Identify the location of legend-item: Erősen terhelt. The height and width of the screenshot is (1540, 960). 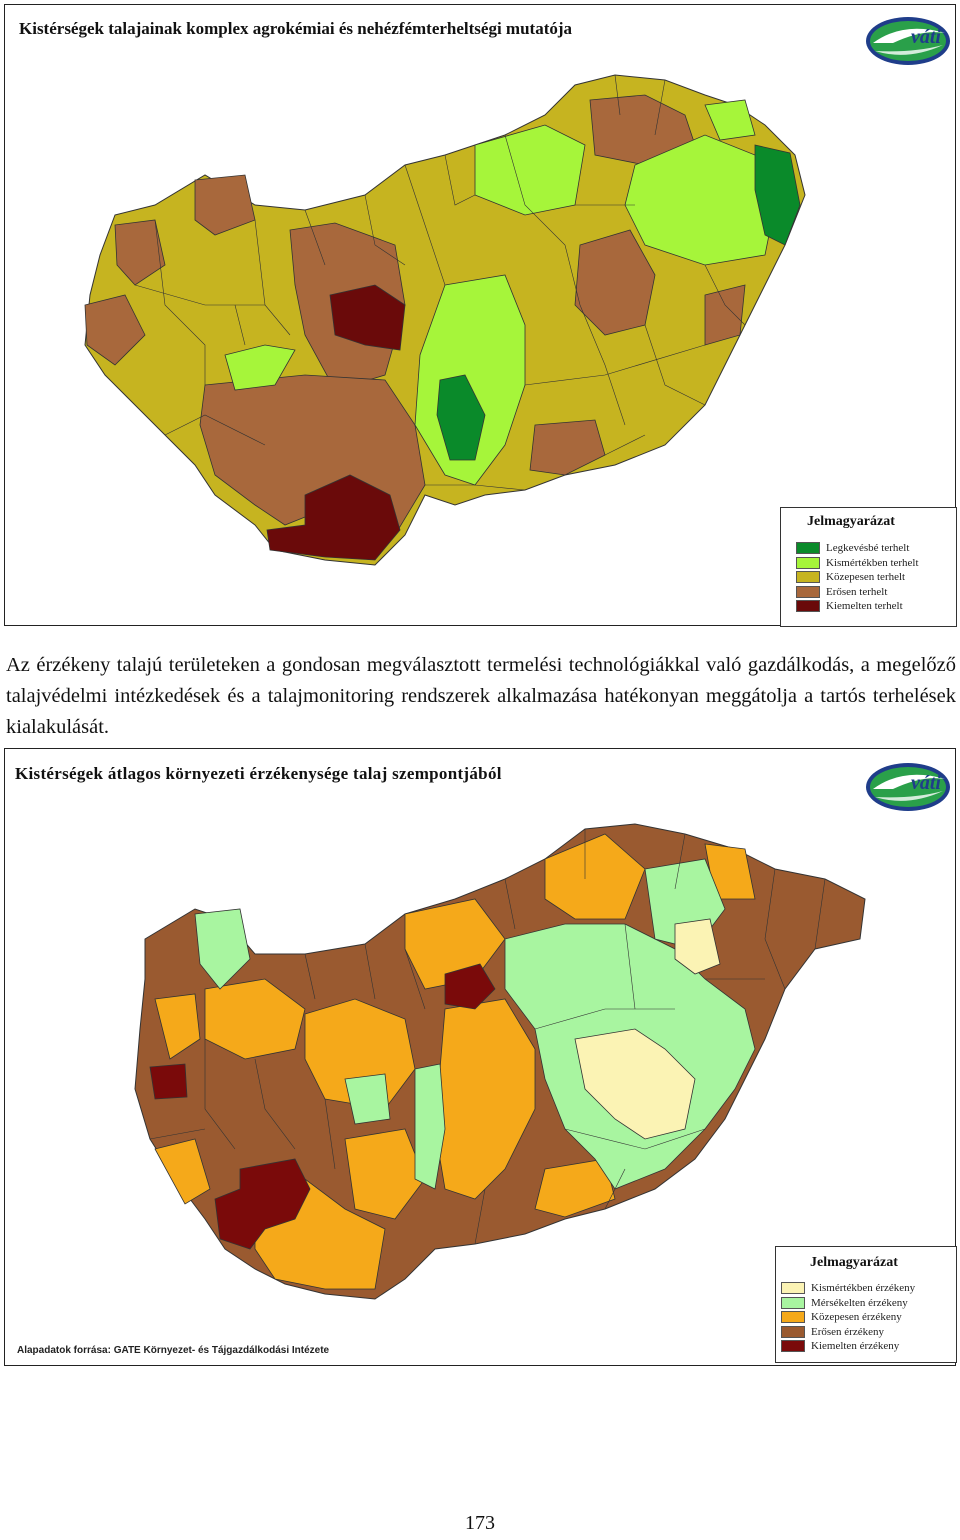
(857, 592).